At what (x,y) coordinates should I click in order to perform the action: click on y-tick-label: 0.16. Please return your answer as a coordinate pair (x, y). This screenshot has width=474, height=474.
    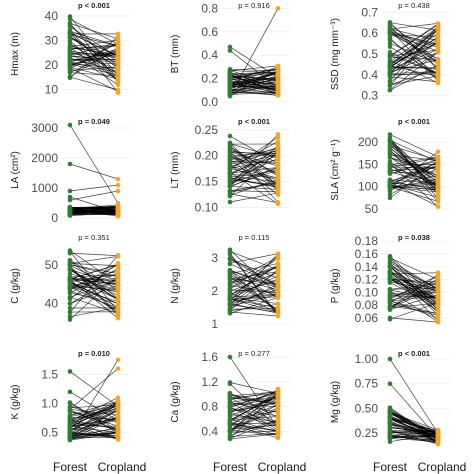
    Looking at the image, I should click on (367, 254).